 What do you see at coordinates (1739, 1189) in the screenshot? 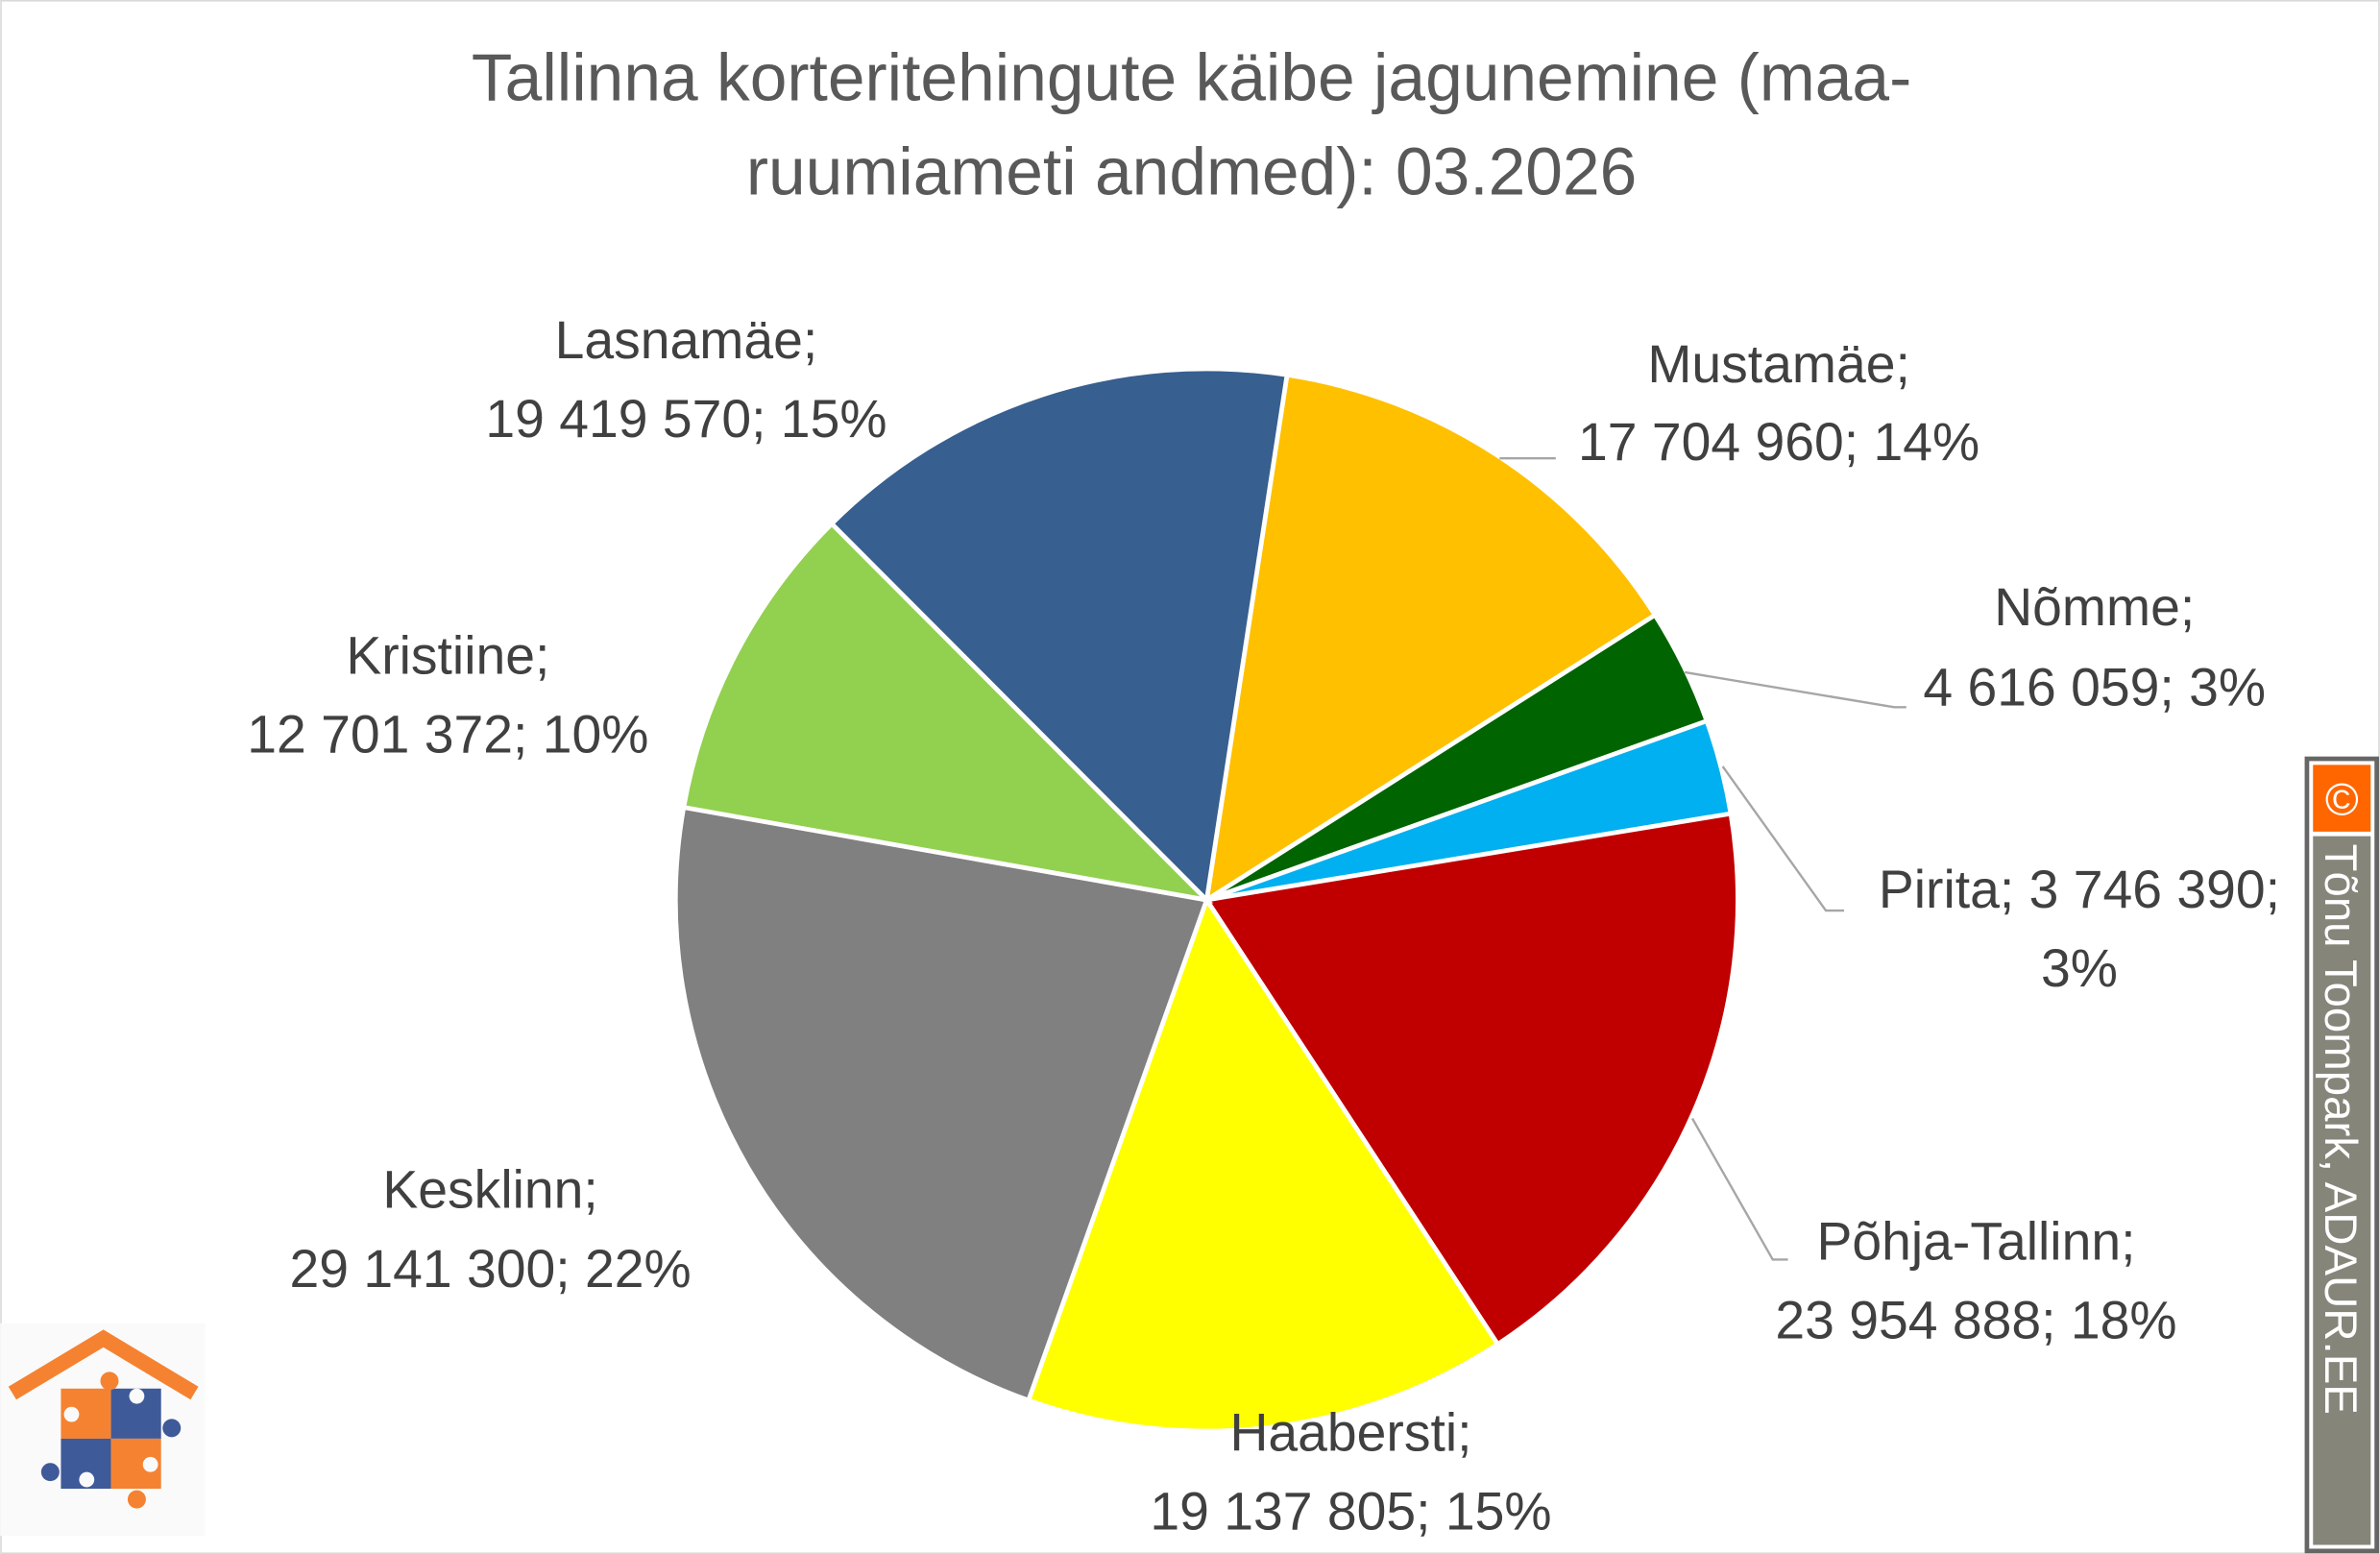
I see `leader-line-pohja-tallinn` at bounding box center [1739, 1189].